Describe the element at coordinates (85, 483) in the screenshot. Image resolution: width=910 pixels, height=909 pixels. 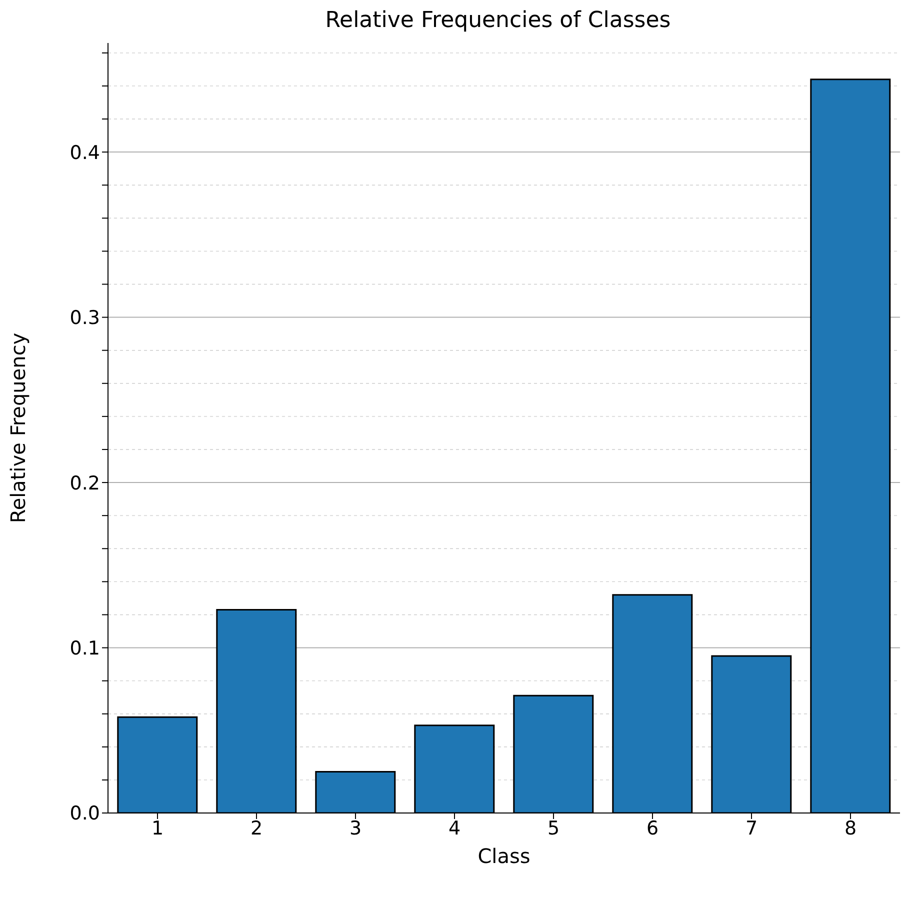
I see `y-tick-label: 0.2` at that location.